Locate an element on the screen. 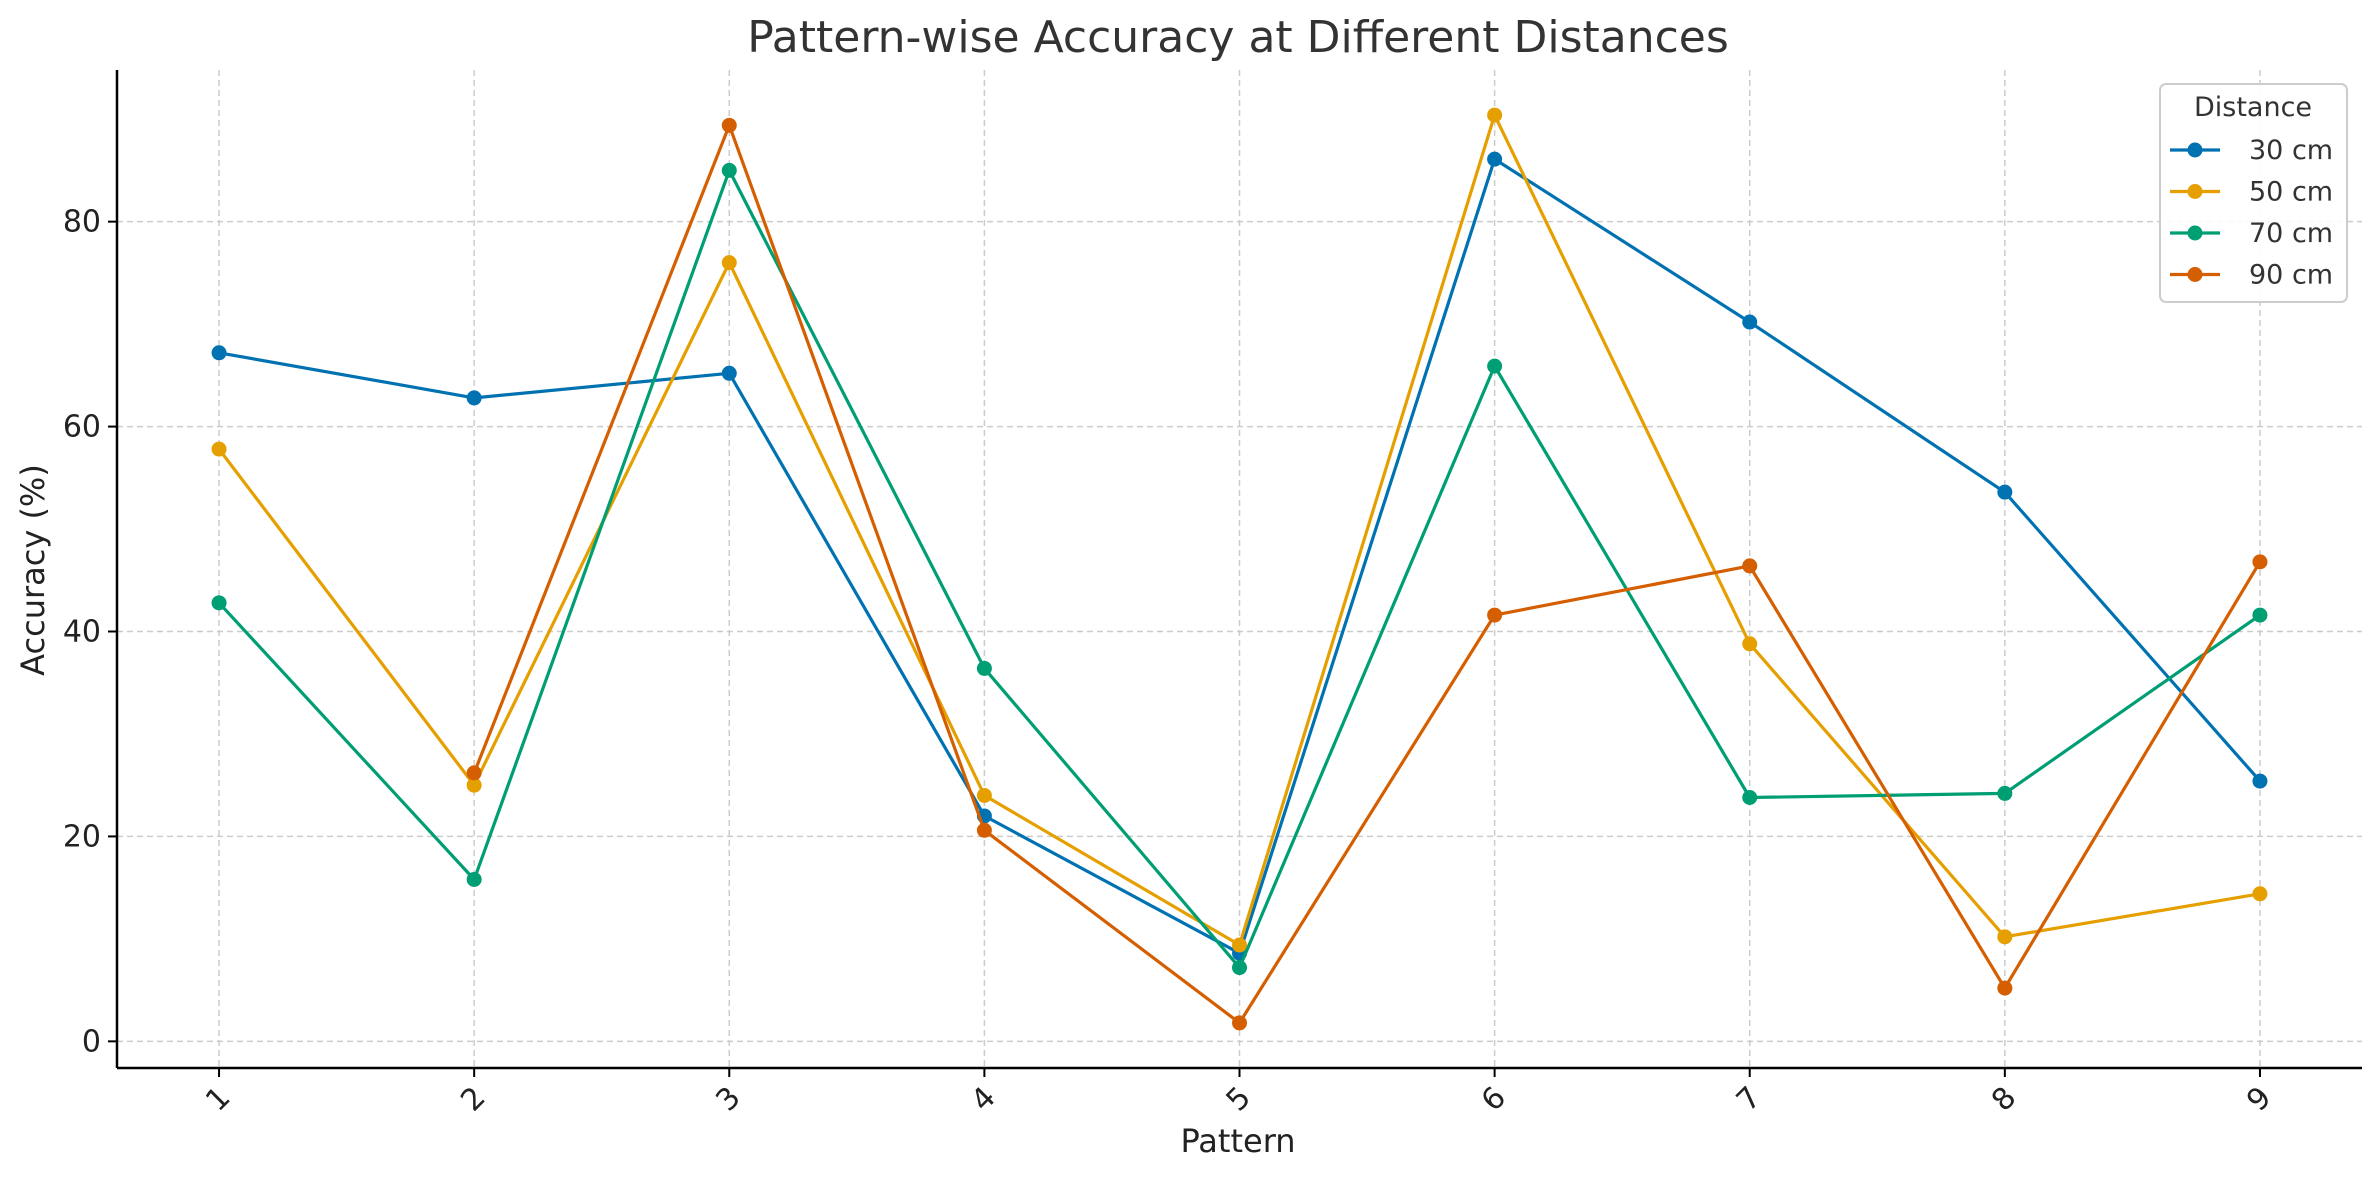 Image resolution: width=2379 pixels, height=1180 pixels. legend-item: 50 cm is located at coordinates (2251, 192).